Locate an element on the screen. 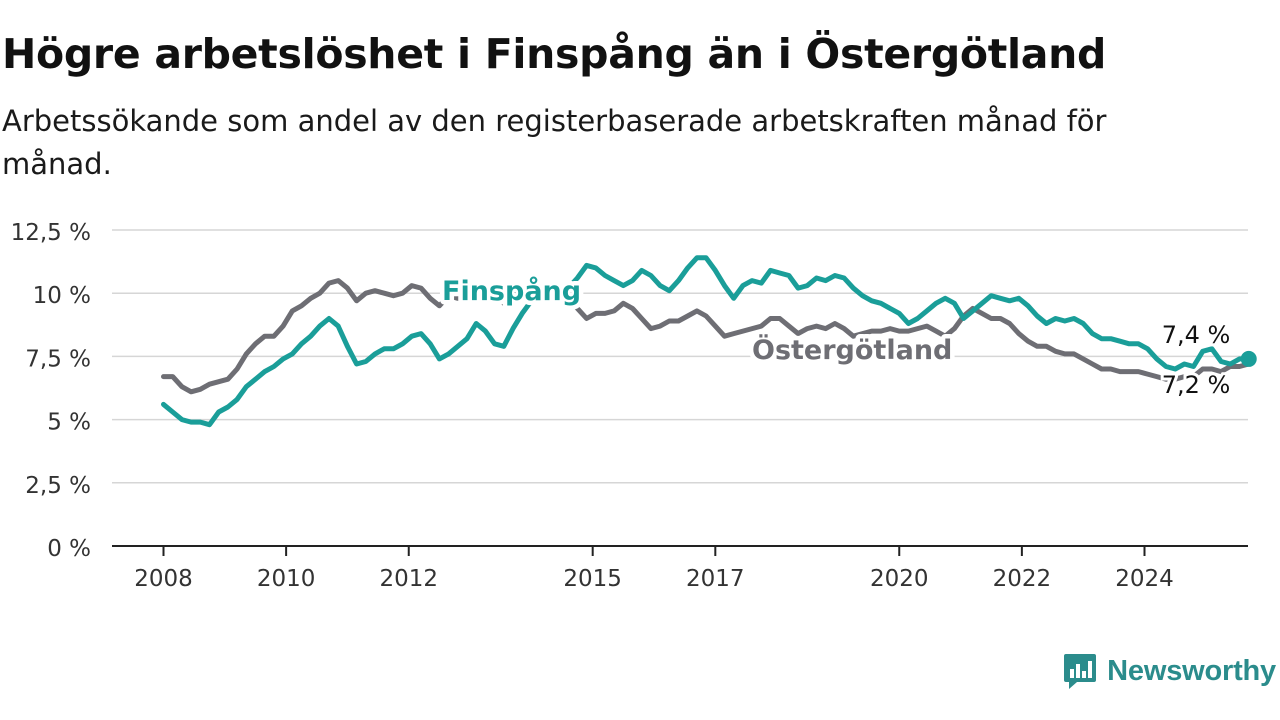 Image resolution: width=1280 pixels, height=720 pixels. y-tick-label: 7,5 % is located at coordinates (58, 359).